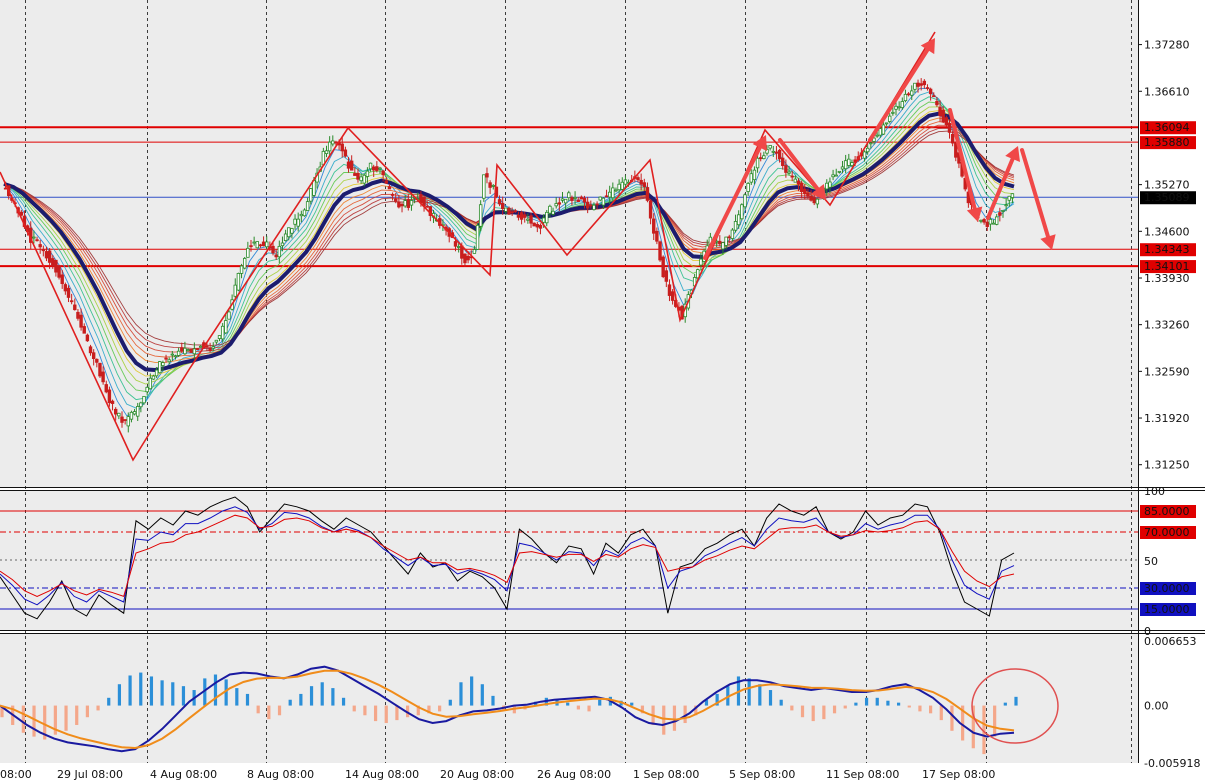 This screenshot has height=781, width=1205. I want to click on time-tick-label: 08:00, so click(16, 774).